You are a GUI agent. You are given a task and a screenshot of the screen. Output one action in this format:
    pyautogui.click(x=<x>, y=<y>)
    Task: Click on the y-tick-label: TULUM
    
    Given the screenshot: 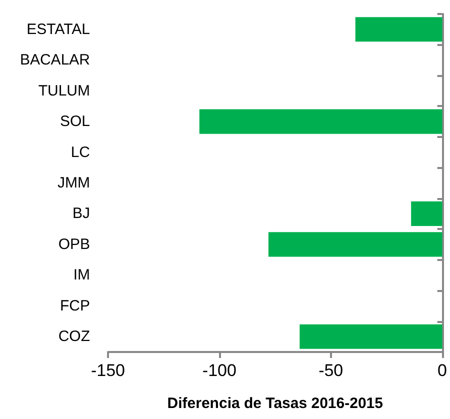 What is the action you would take?
    pyautogui.click(x=64, y=91)
    